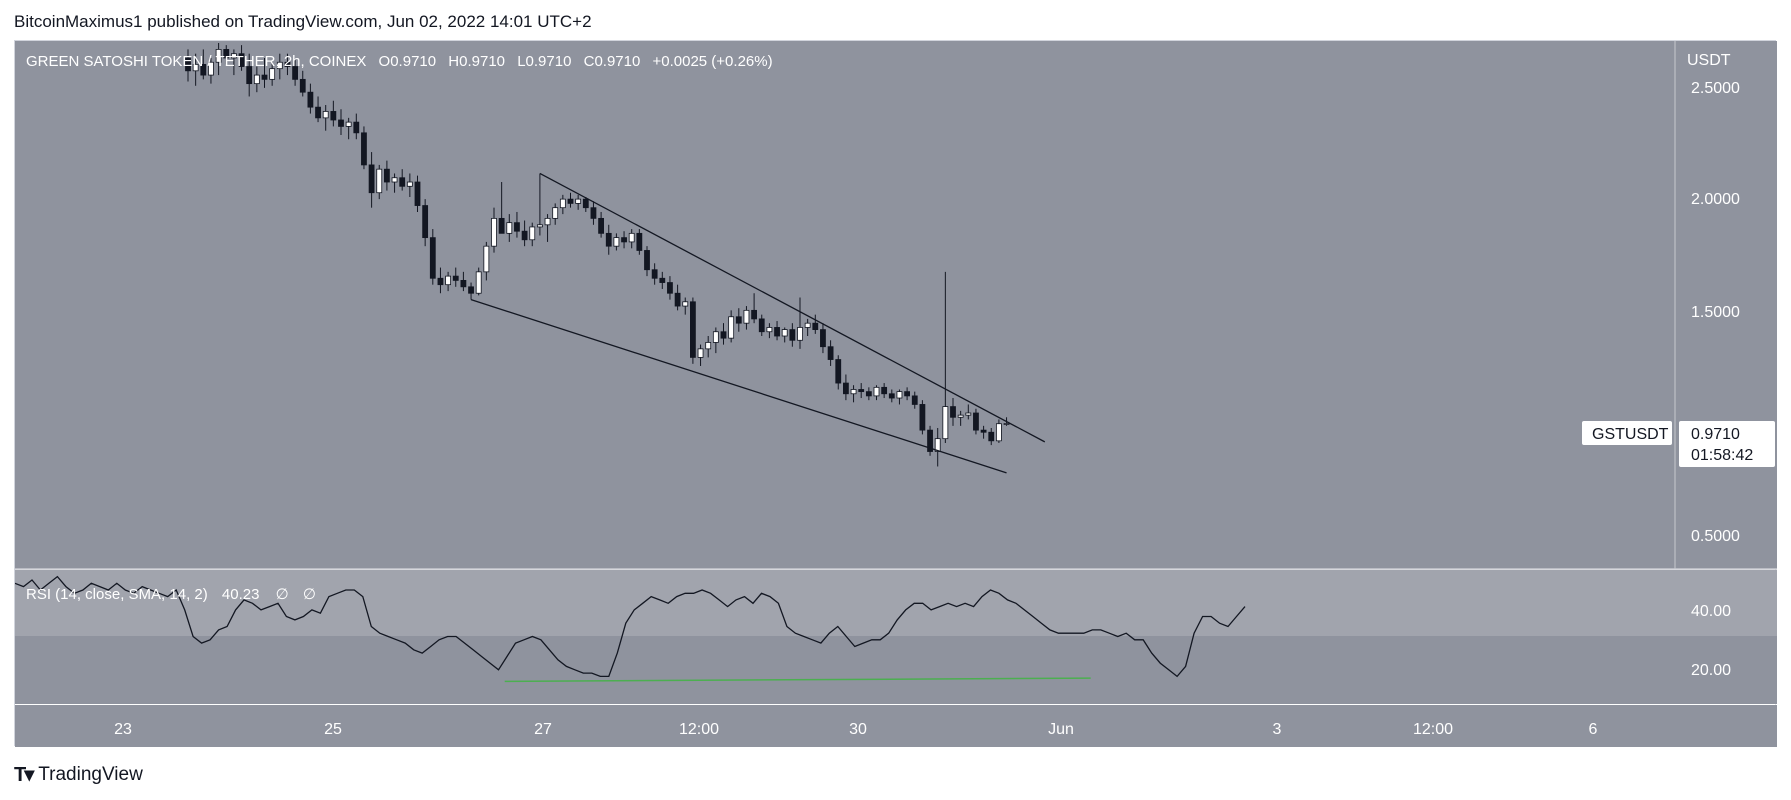 The image size is (1791, 800). What do you see at coordinates (1727, 444) in the screenshot?
I see `last-price-label` at bounding box center [1727, 444].